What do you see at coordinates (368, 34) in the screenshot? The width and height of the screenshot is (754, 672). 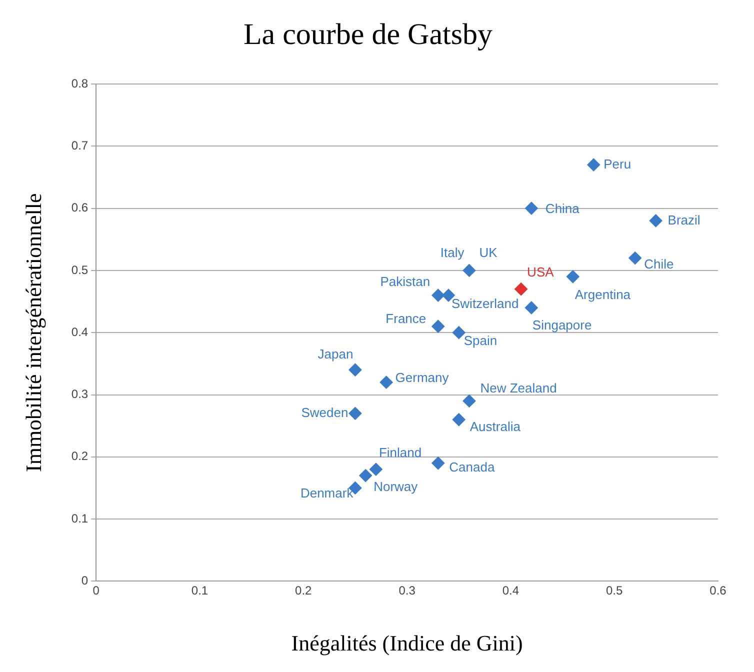 I see `chart-title: La courbe de Gatsby` at bounding box center [368, 34].